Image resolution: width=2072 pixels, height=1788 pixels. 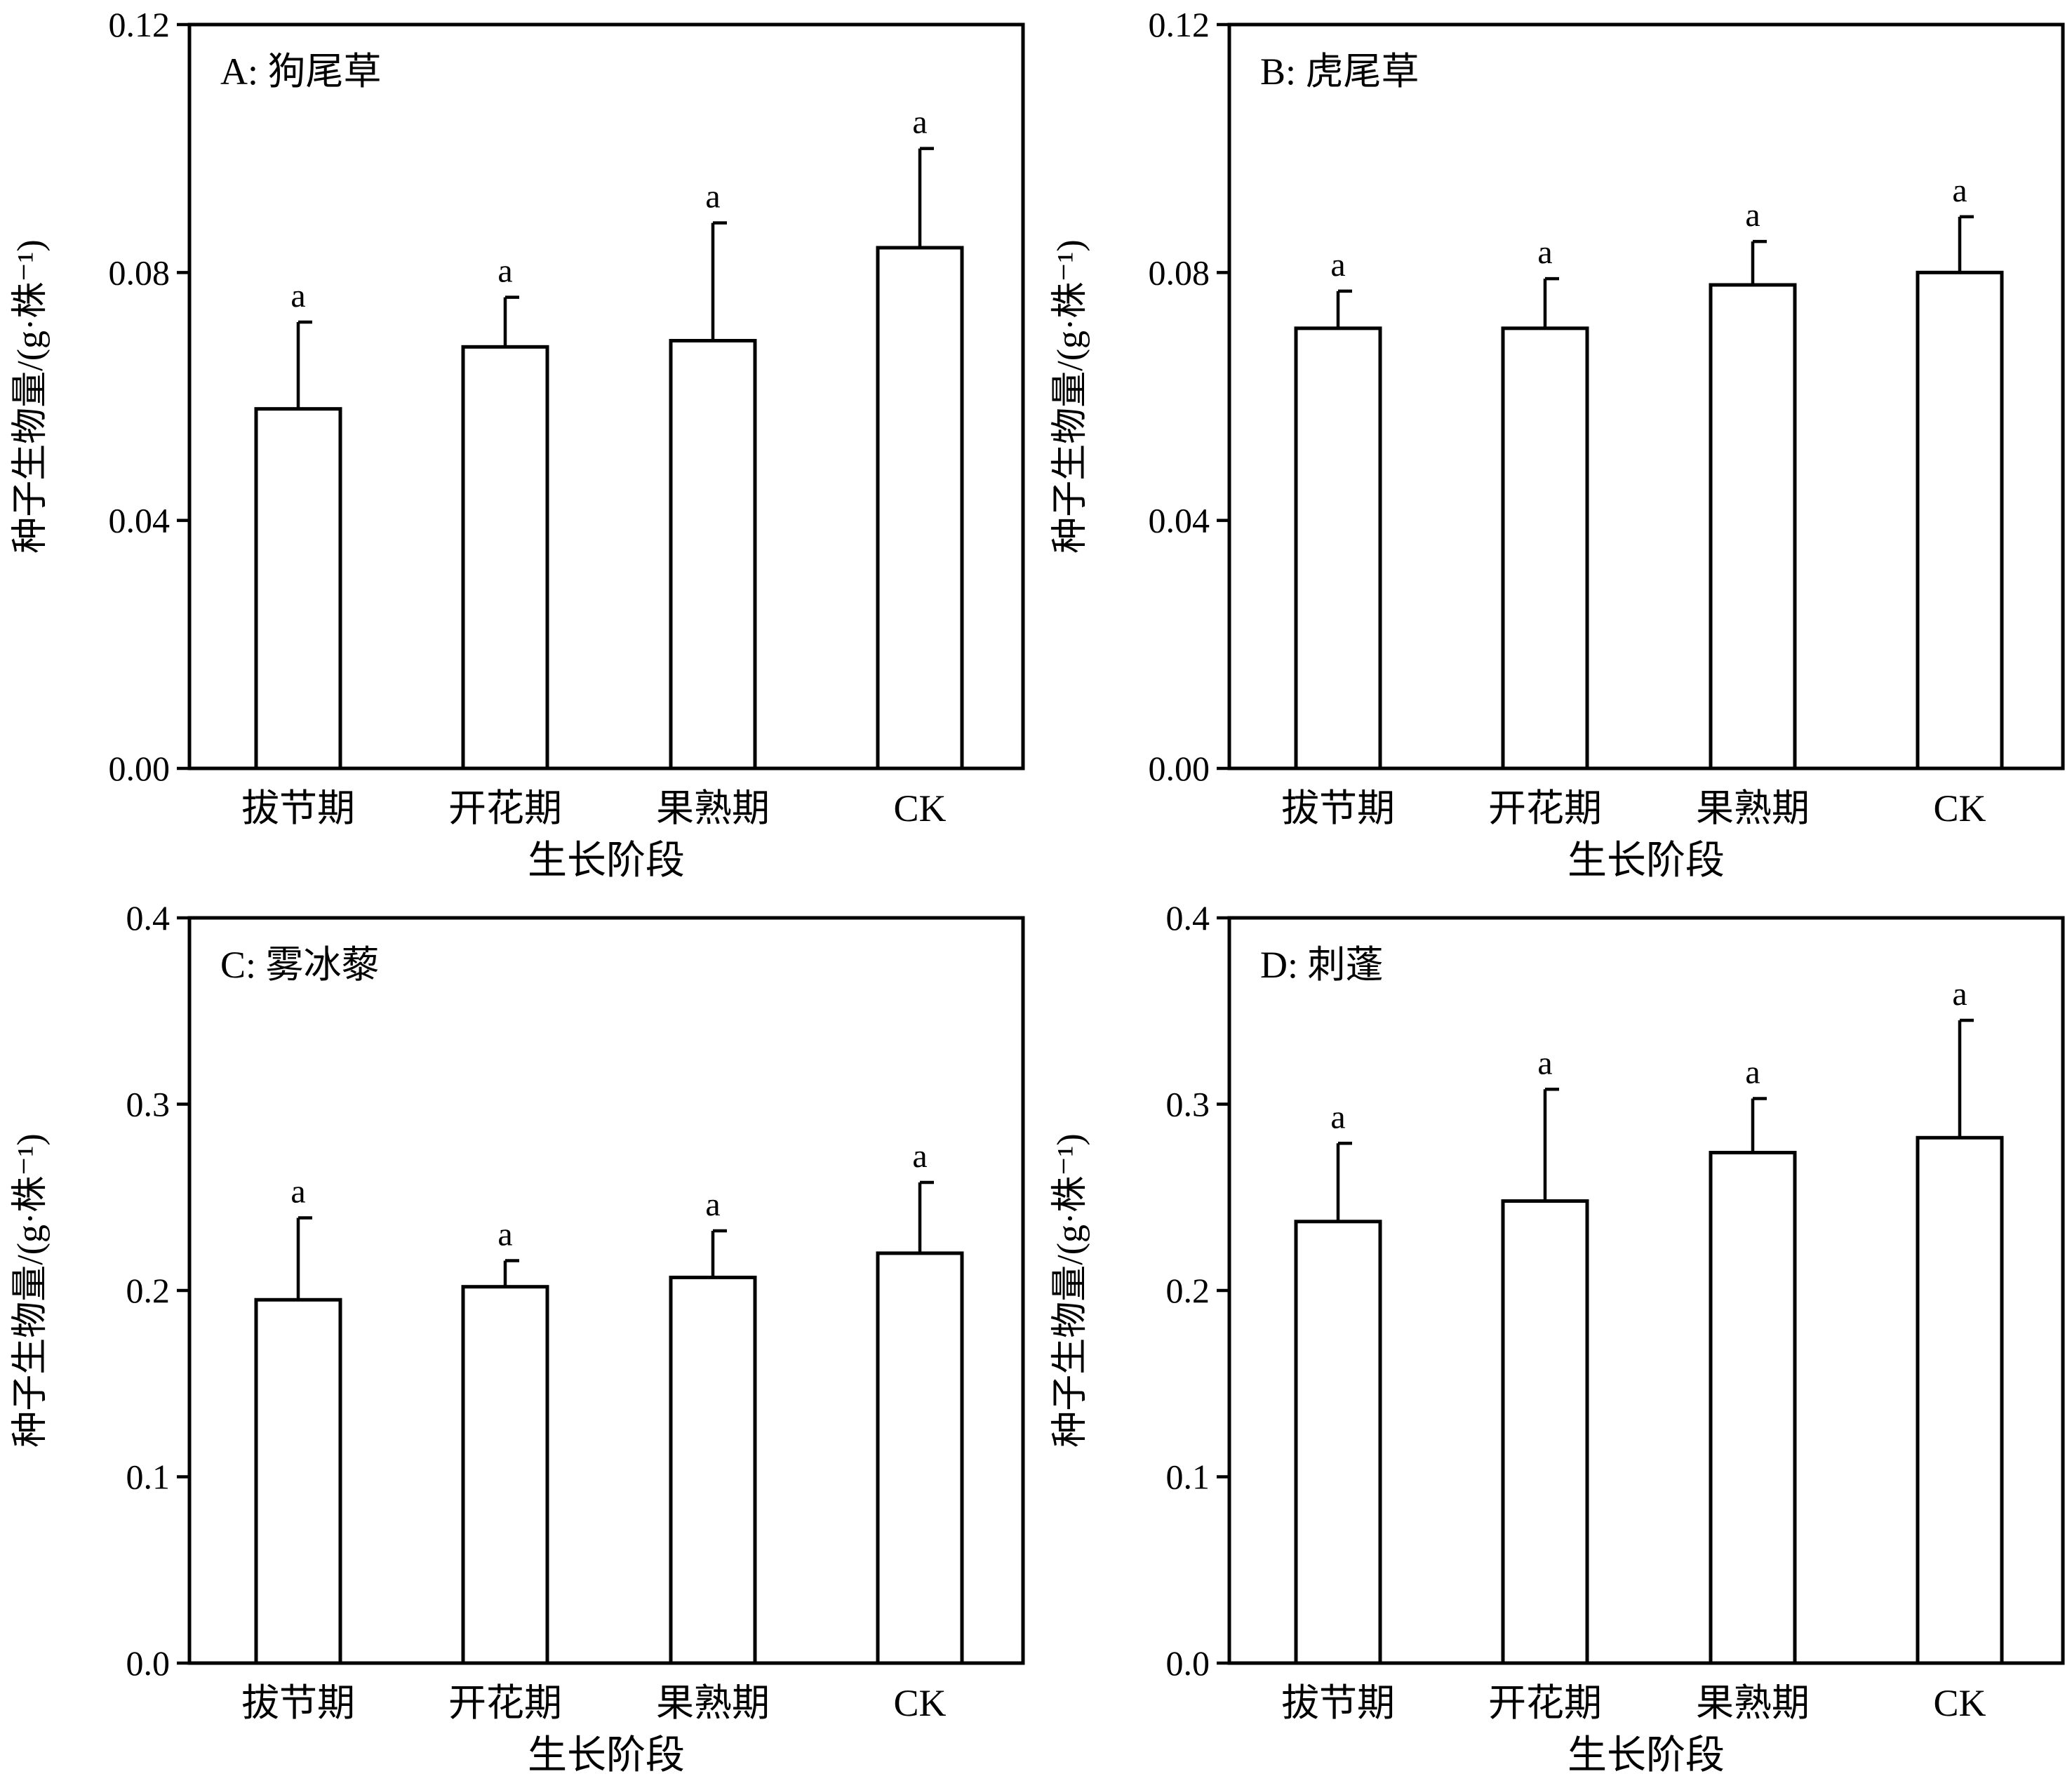 What do you see at coordinates (301, 72) in the screenshot?
I see `panel-title: A: 狗尾草` at bounding box center [301, 72].